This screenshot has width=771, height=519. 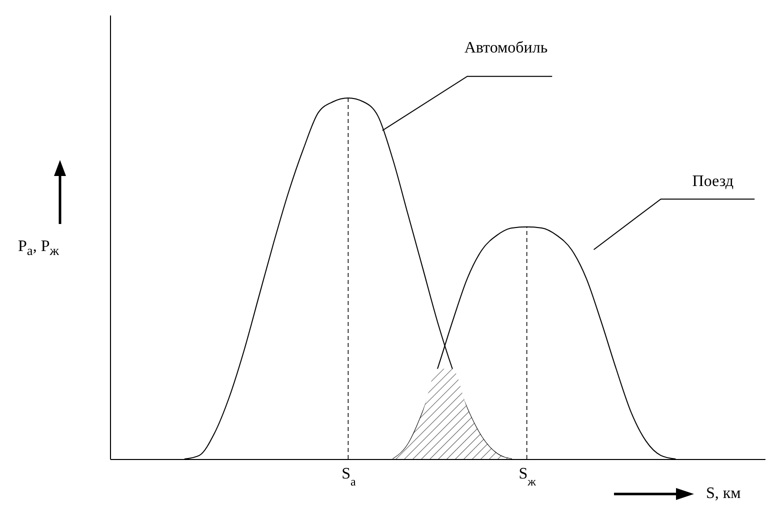 What do you see at coordinates (506, 47) in the screenshot?
I see `text: Автомобиль` at bounding box center [506, 47].